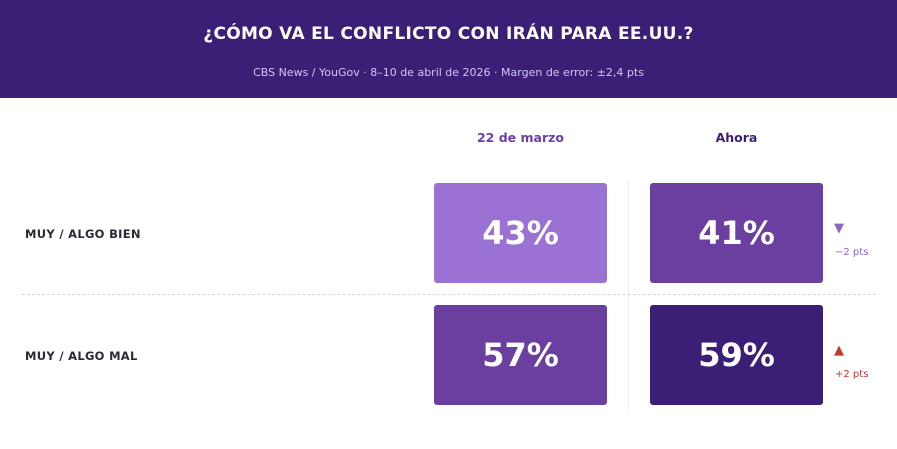 The width and height of the screenshot is (897, 449). I want to click on row-label-bien: MUY / ALGO BIEN, so click(83, 234).